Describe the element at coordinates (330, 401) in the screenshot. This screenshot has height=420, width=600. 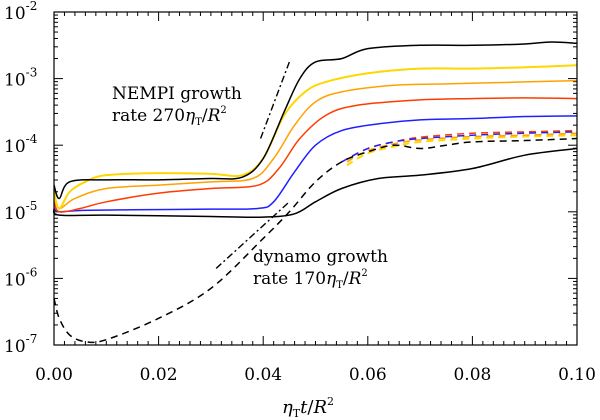
I see `xlabel-R-sup: 2` at that location.